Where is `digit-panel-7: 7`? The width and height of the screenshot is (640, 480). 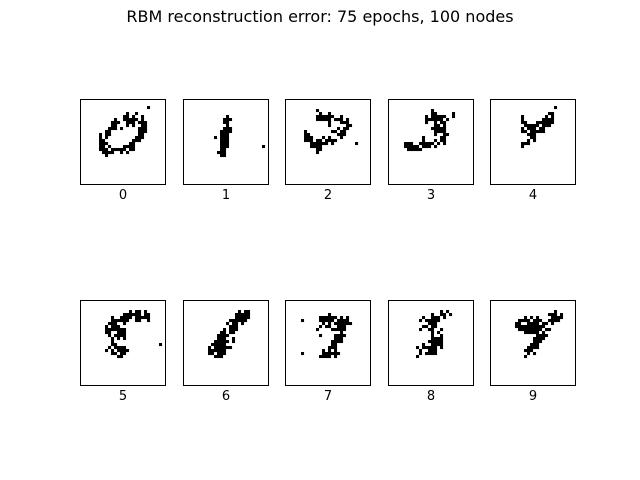 digit-panel-7: 7 is located at coordinates (328, 352).